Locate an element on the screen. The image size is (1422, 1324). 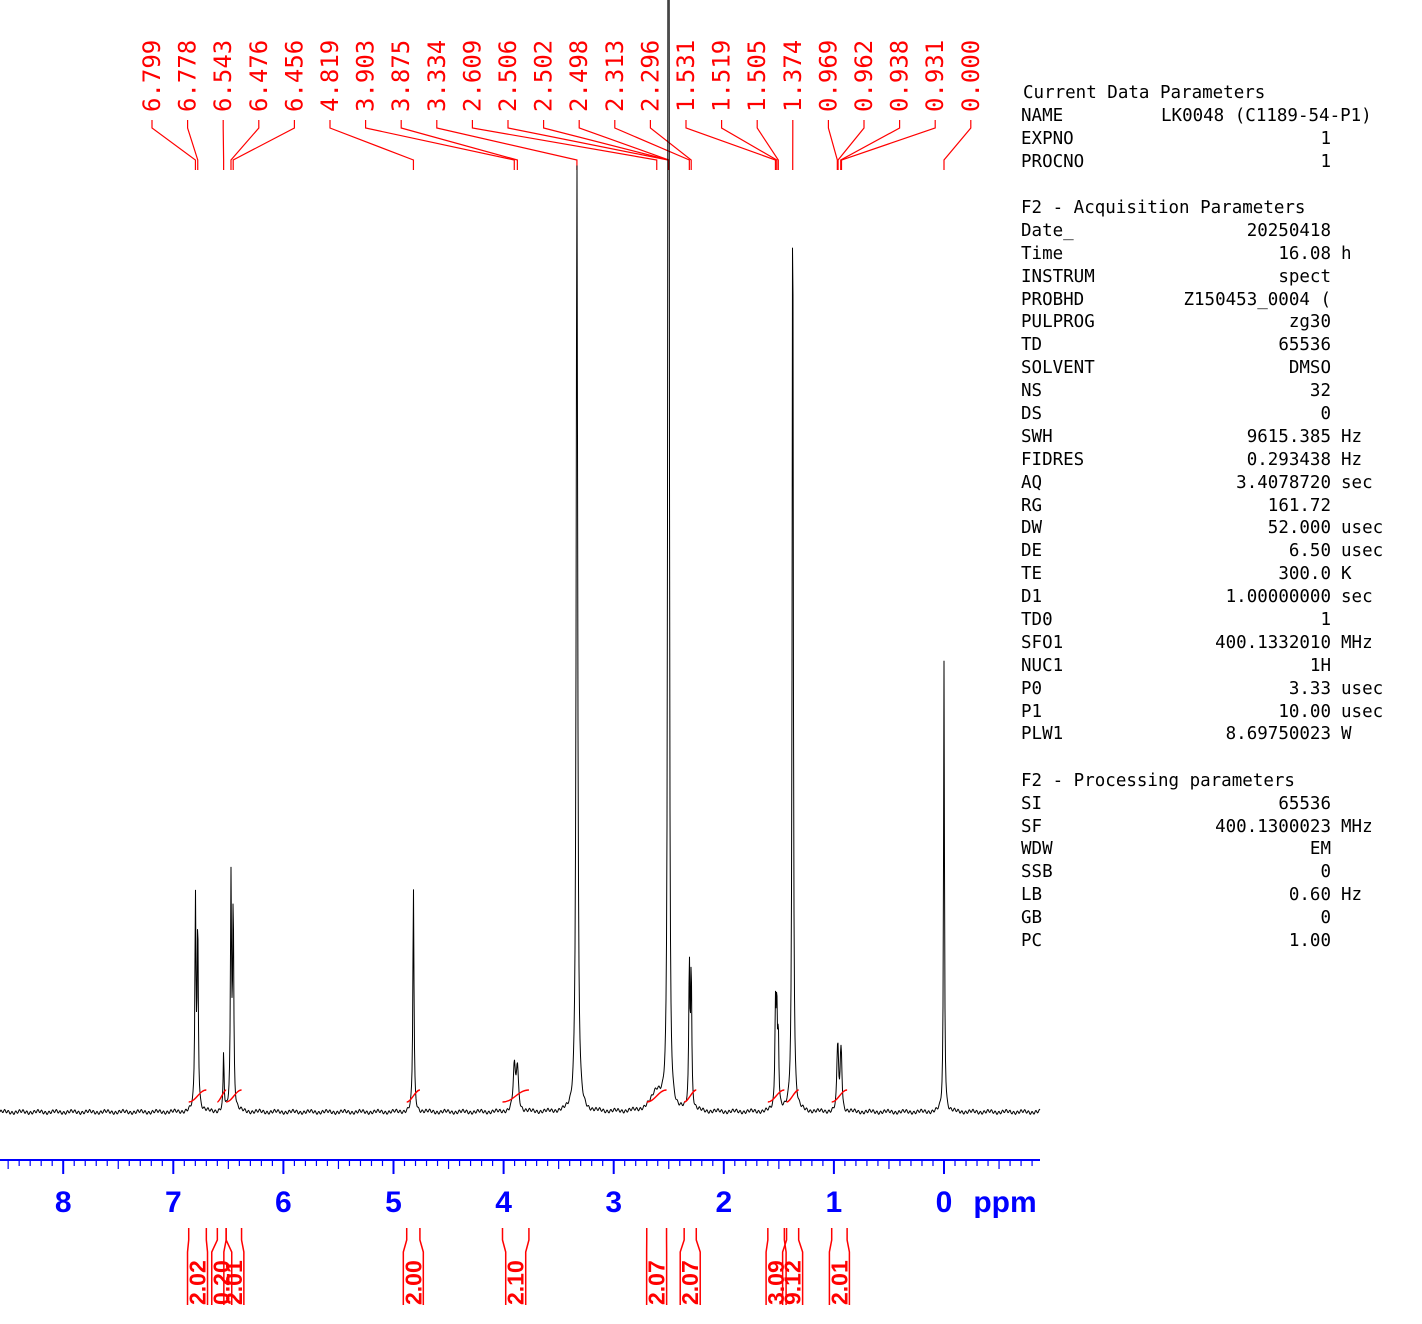
parameter-block-title: F2 - Processing parameters is located at coordinates (1158, 780).